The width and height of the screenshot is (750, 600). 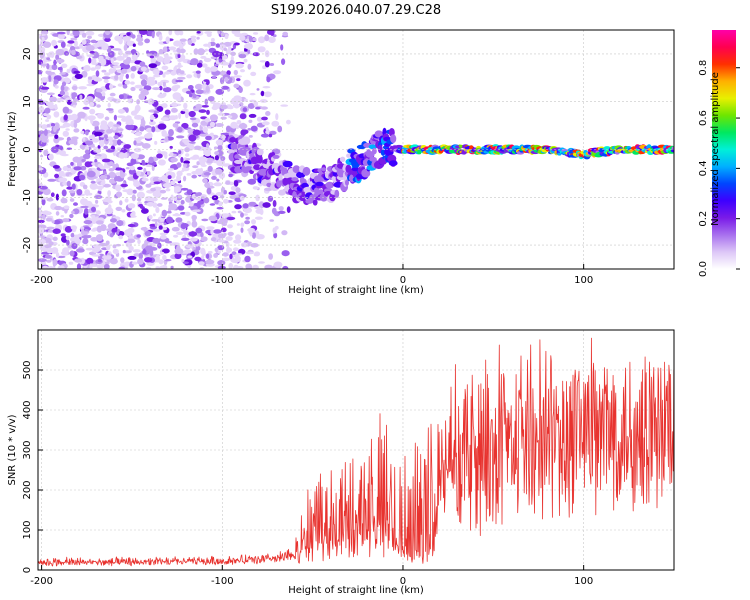 What do you see at coordinates (27, 409) in the screenshot?
I see `snr-y-tick-label: 400` at bounding box center [27, 409].